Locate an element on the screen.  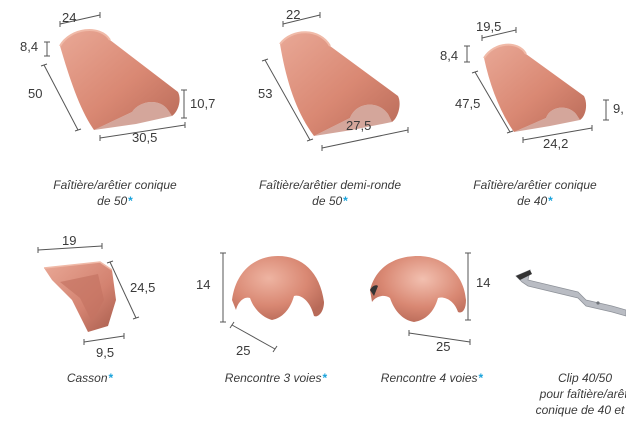
dim-length: 53 is located at coordinates (265, 93).